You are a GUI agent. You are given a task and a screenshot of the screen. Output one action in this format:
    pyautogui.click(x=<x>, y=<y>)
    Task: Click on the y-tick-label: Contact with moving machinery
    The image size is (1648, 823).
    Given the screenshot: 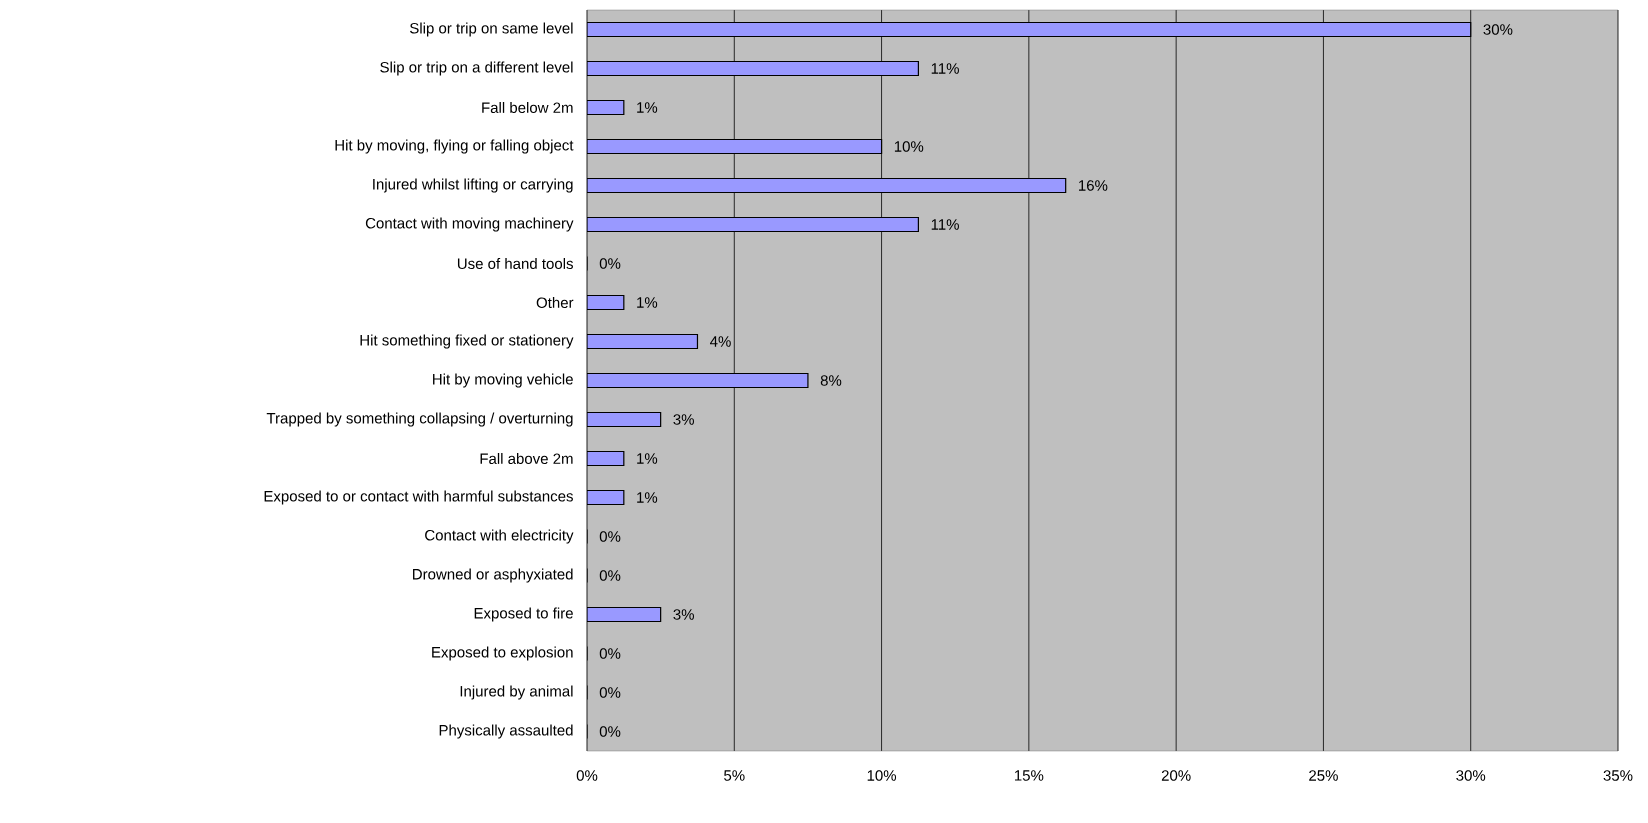 What is the action you would take?
    pyautogui.click(x=469, y=224)
    